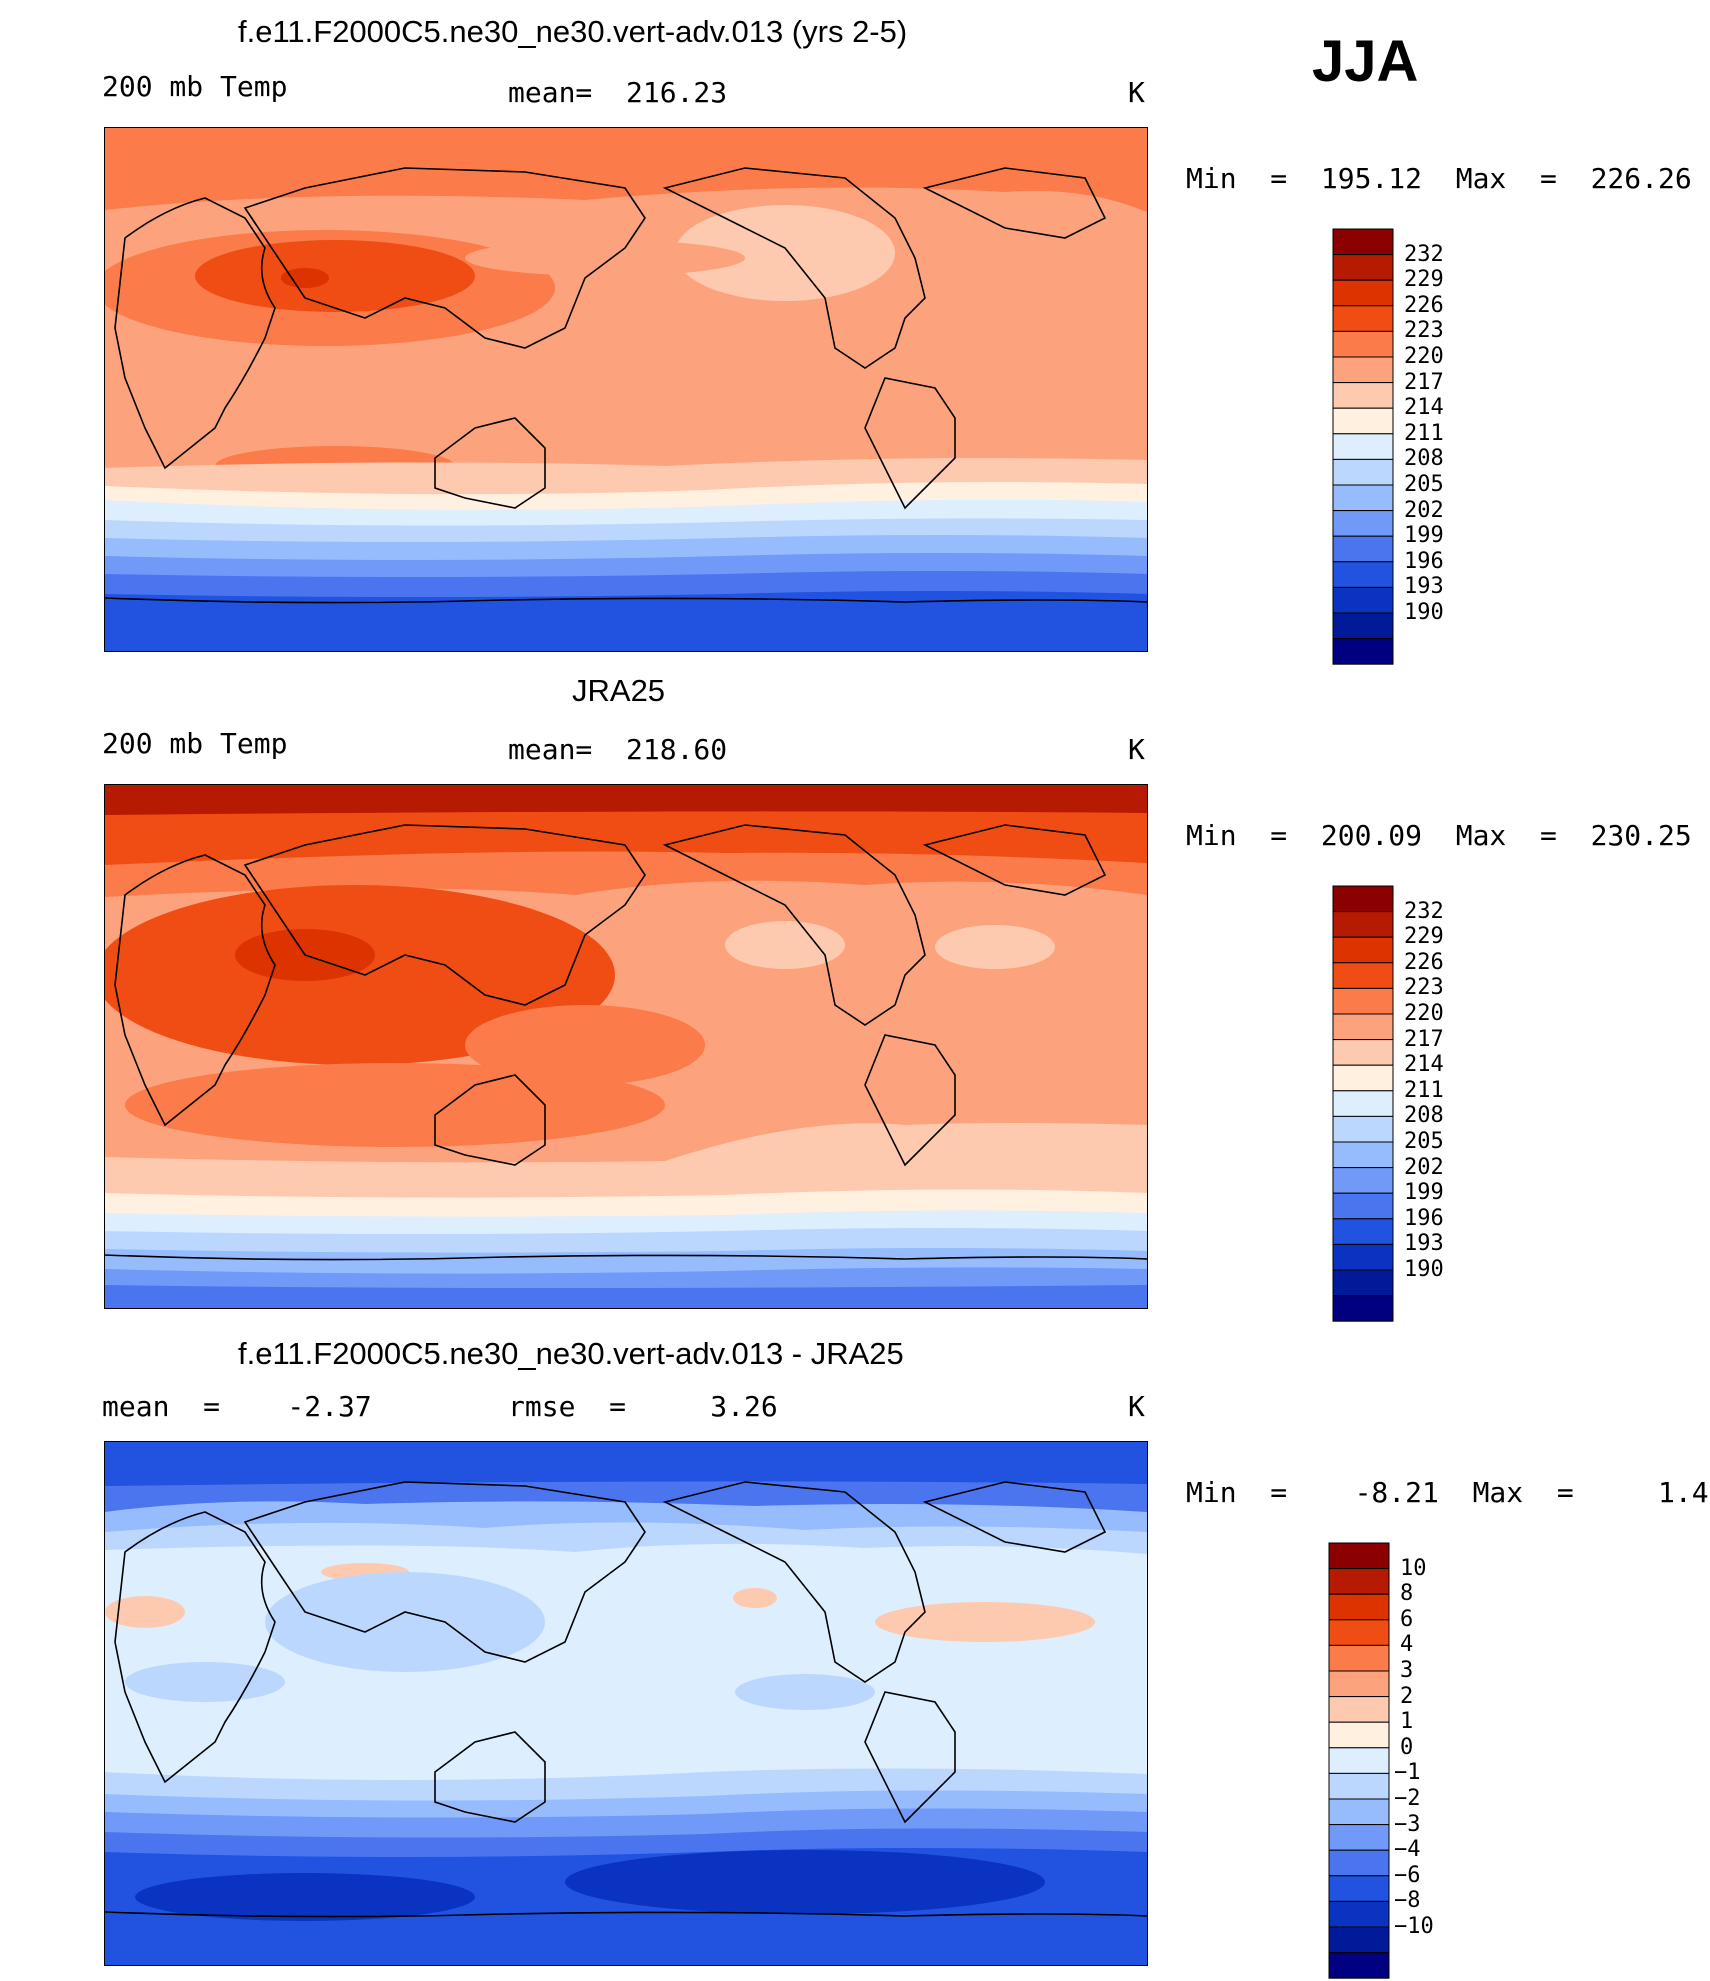 This screenshot has height=1981, width=1710. Describe the element at coordinates (1424, 1218) in the screenshot. I see `colorbar-tick-label: 196` at that location.